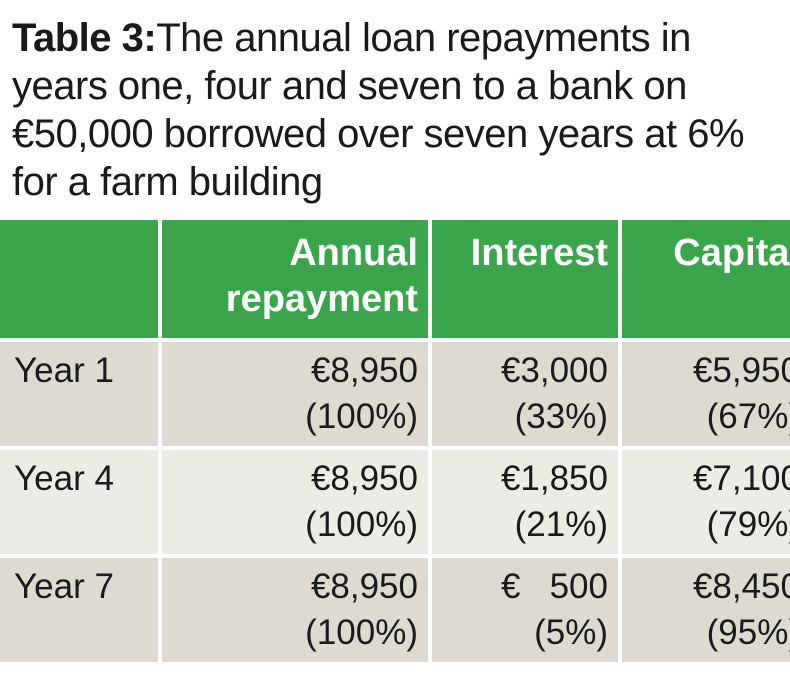  Describe the element at coordinates (748, 524) in the screenshot. I see `capital-pct: (79%)` at that location.